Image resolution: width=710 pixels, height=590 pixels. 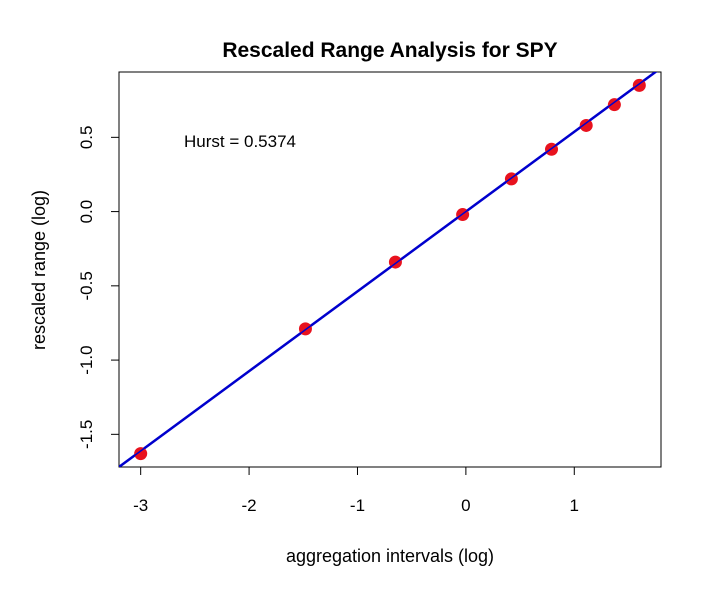 I want to click on x-tick-label: -2, so click(x=249, y=505).